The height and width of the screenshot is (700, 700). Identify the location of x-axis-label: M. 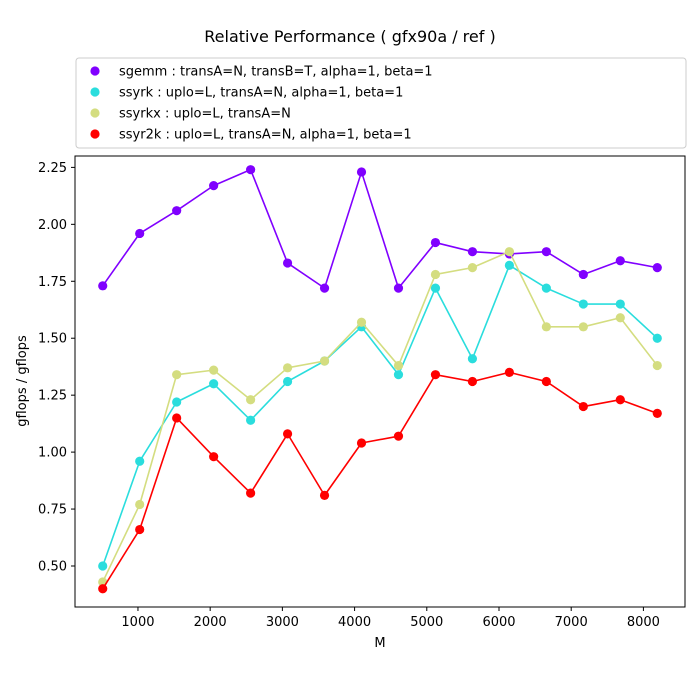
(379, 643).